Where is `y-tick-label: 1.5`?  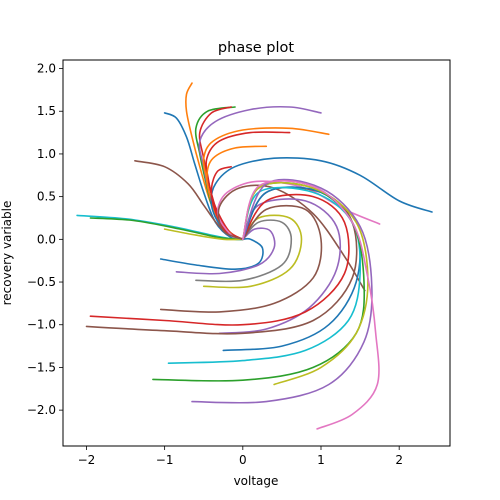
y-tick-label: 1.5 is located at coordinates (46, 111).